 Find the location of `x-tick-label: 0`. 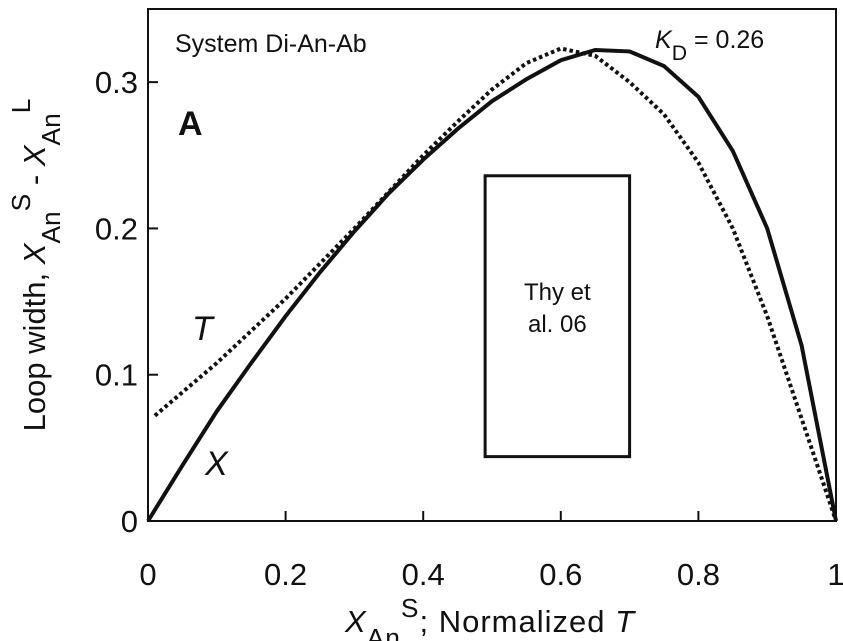

x-tick-label: 0 is located at coordinates (147, 574).